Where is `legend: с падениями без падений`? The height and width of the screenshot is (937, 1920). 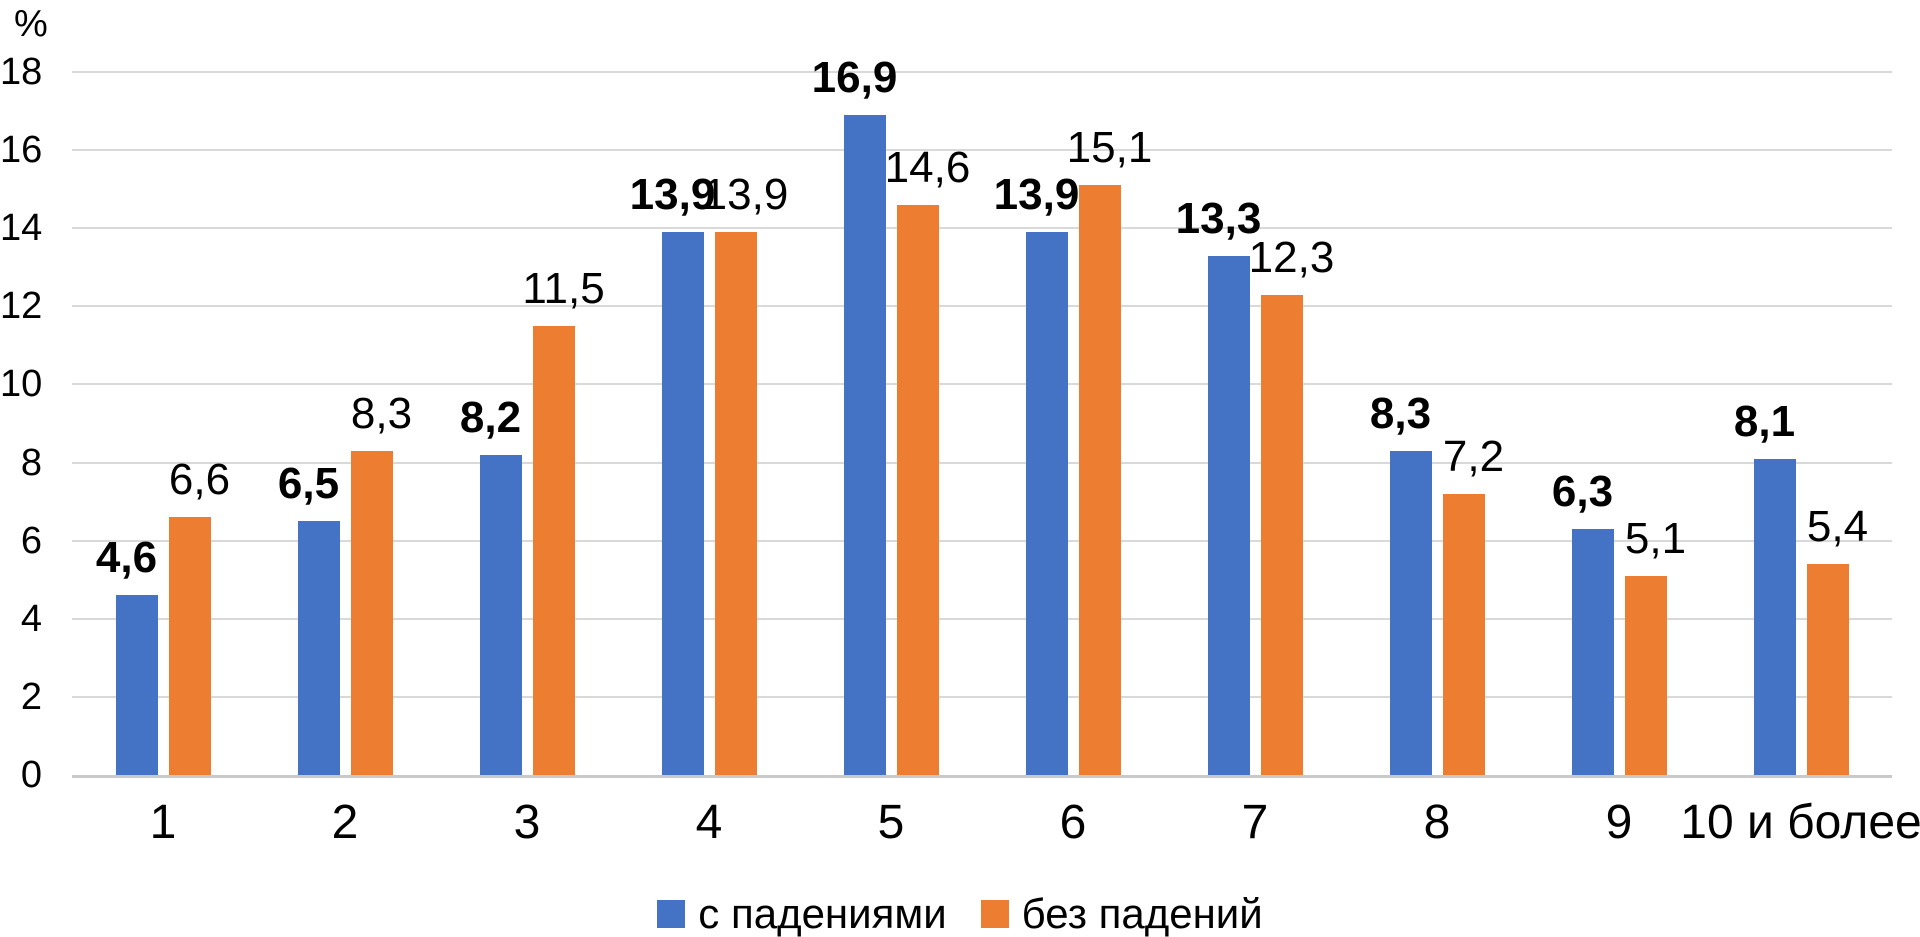
legend: с падениями без падений is located at coordinates (960, 914).